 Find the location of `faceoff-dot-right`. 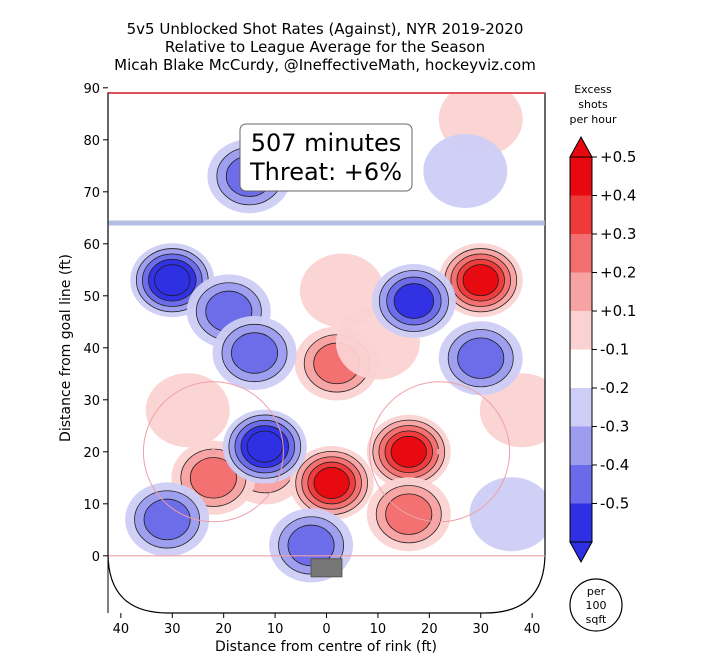

faceoff-dot-right is located at coordinates (439, 451).